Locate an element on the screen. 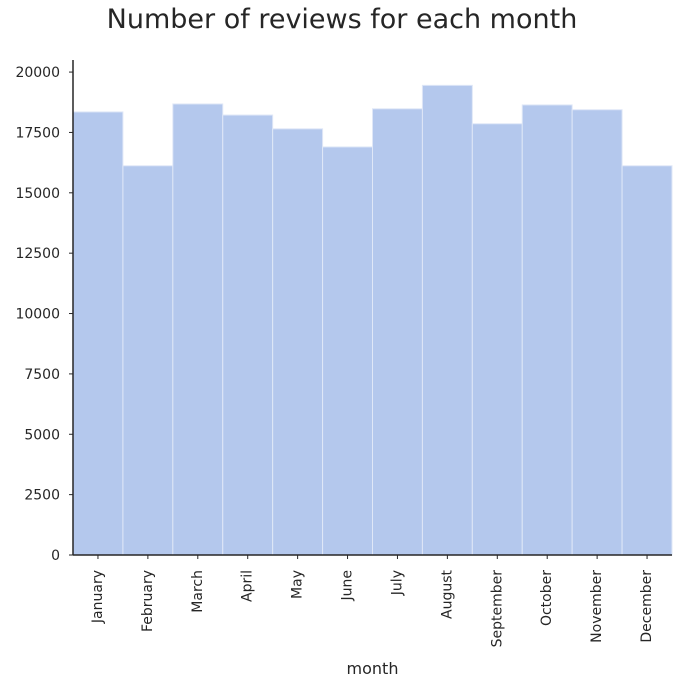 The height and width of the screenshot is (688, 684). bar-november is located at coordinates (597, 332).